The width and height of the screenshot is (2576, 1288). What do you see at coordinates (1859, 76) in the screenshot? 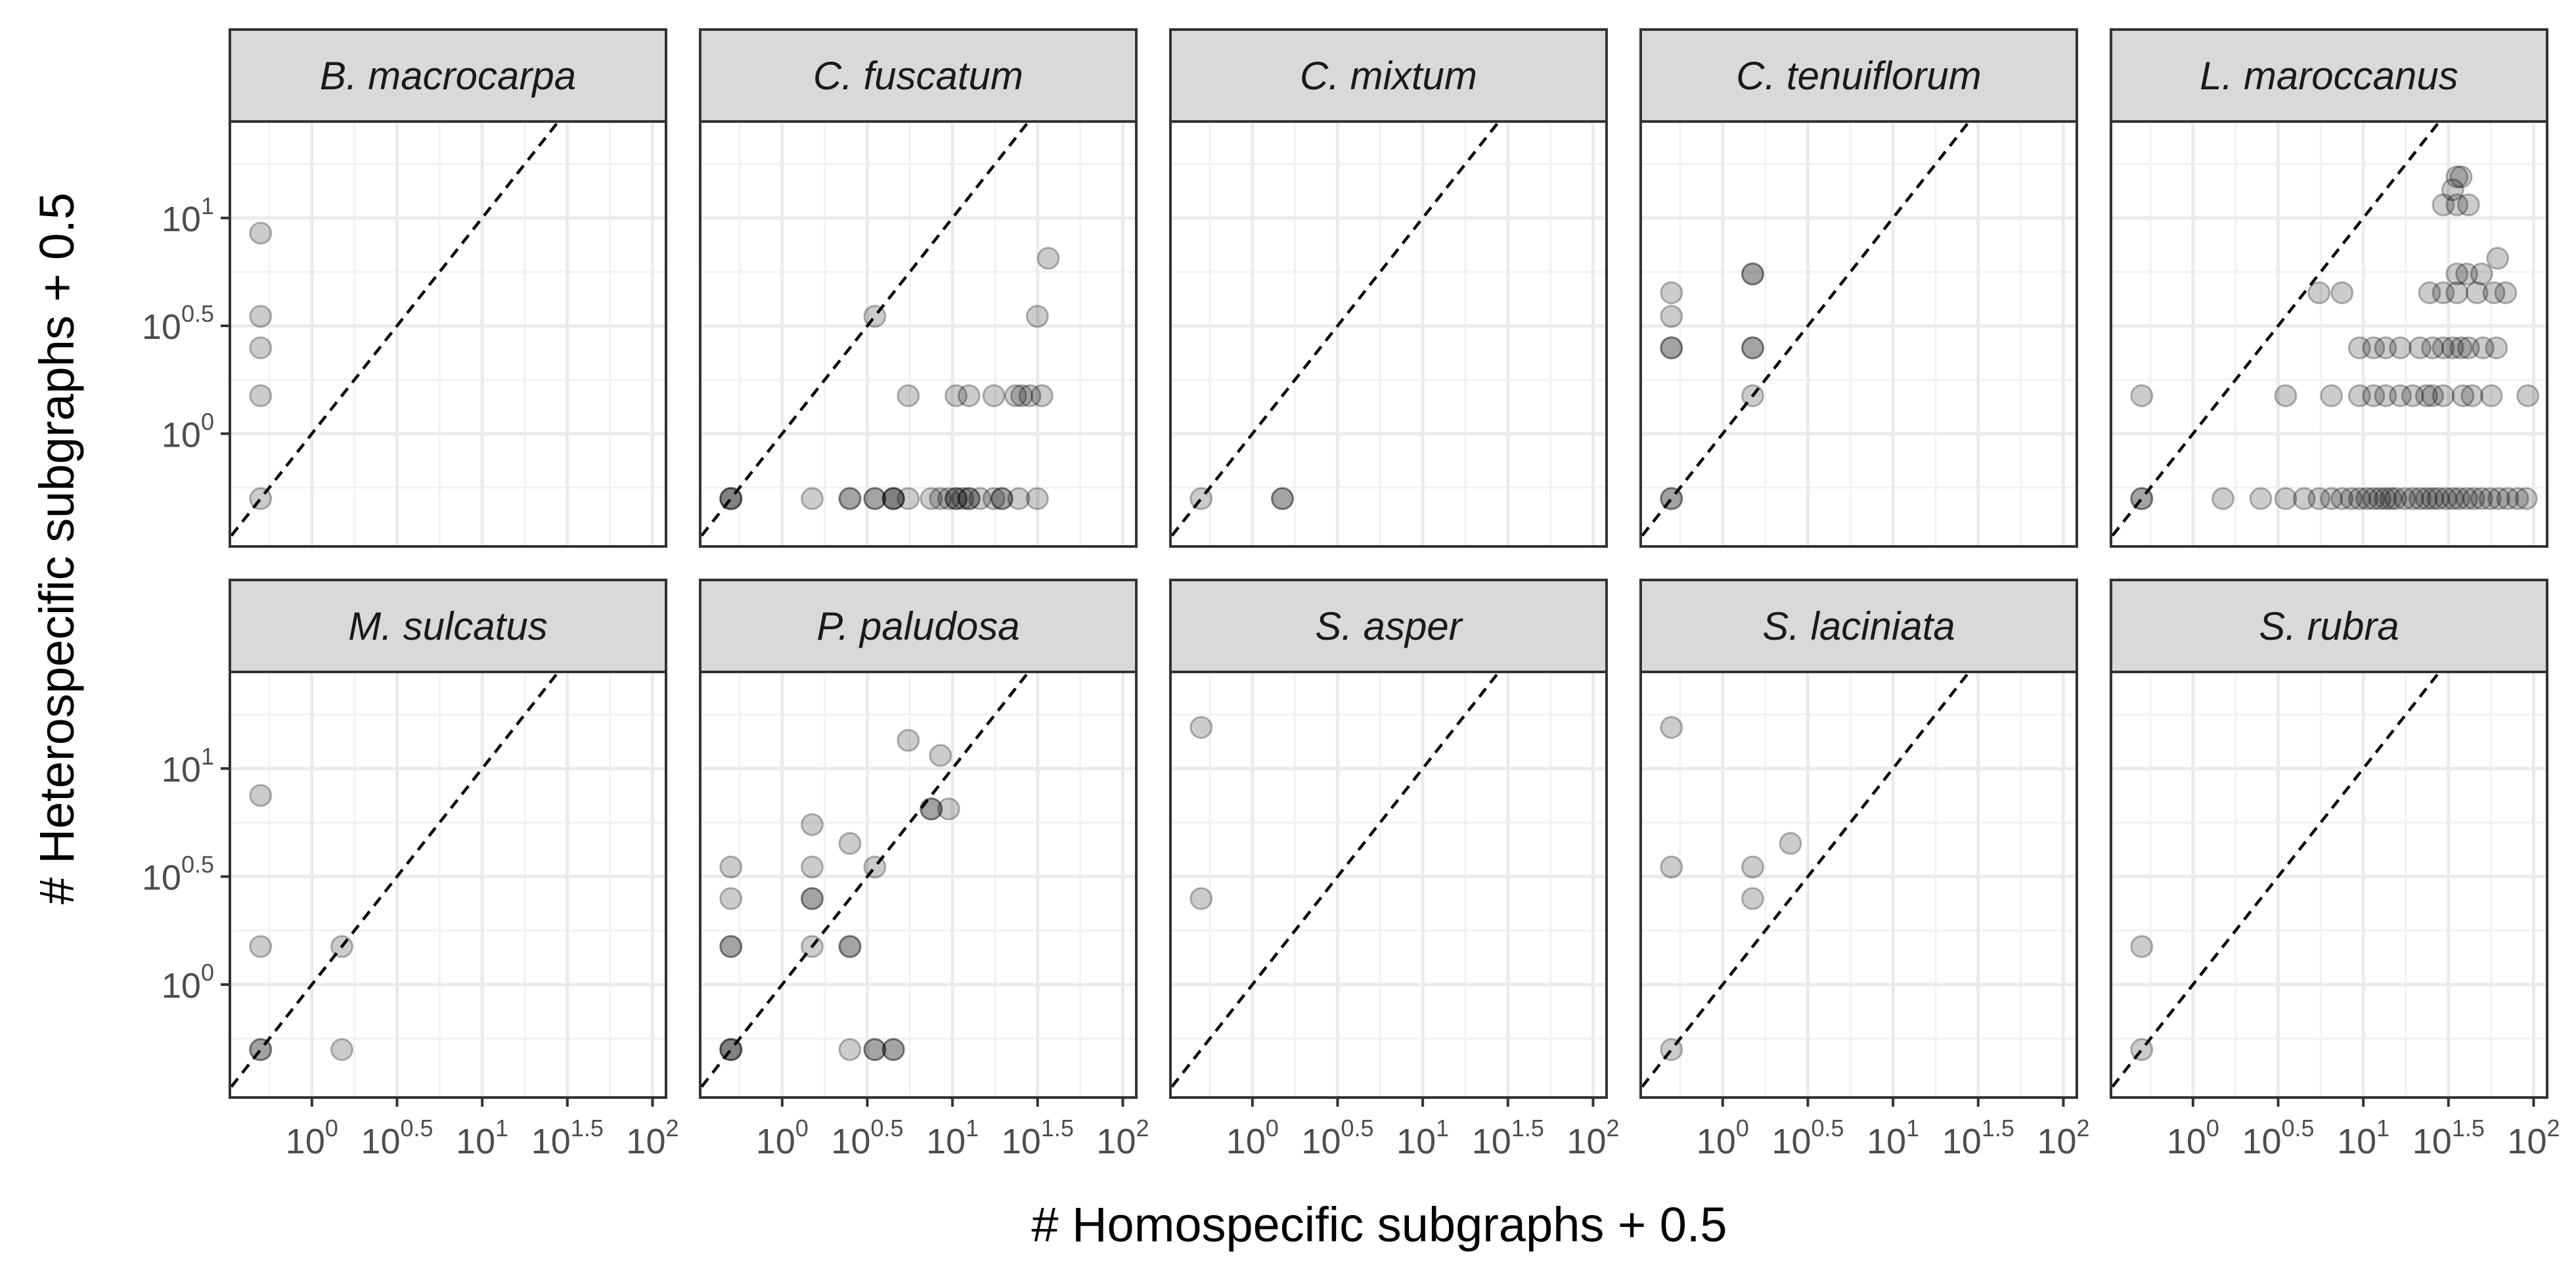
I see `facet-title: C. tenuiflorum` at bounding box center [1859, 76].